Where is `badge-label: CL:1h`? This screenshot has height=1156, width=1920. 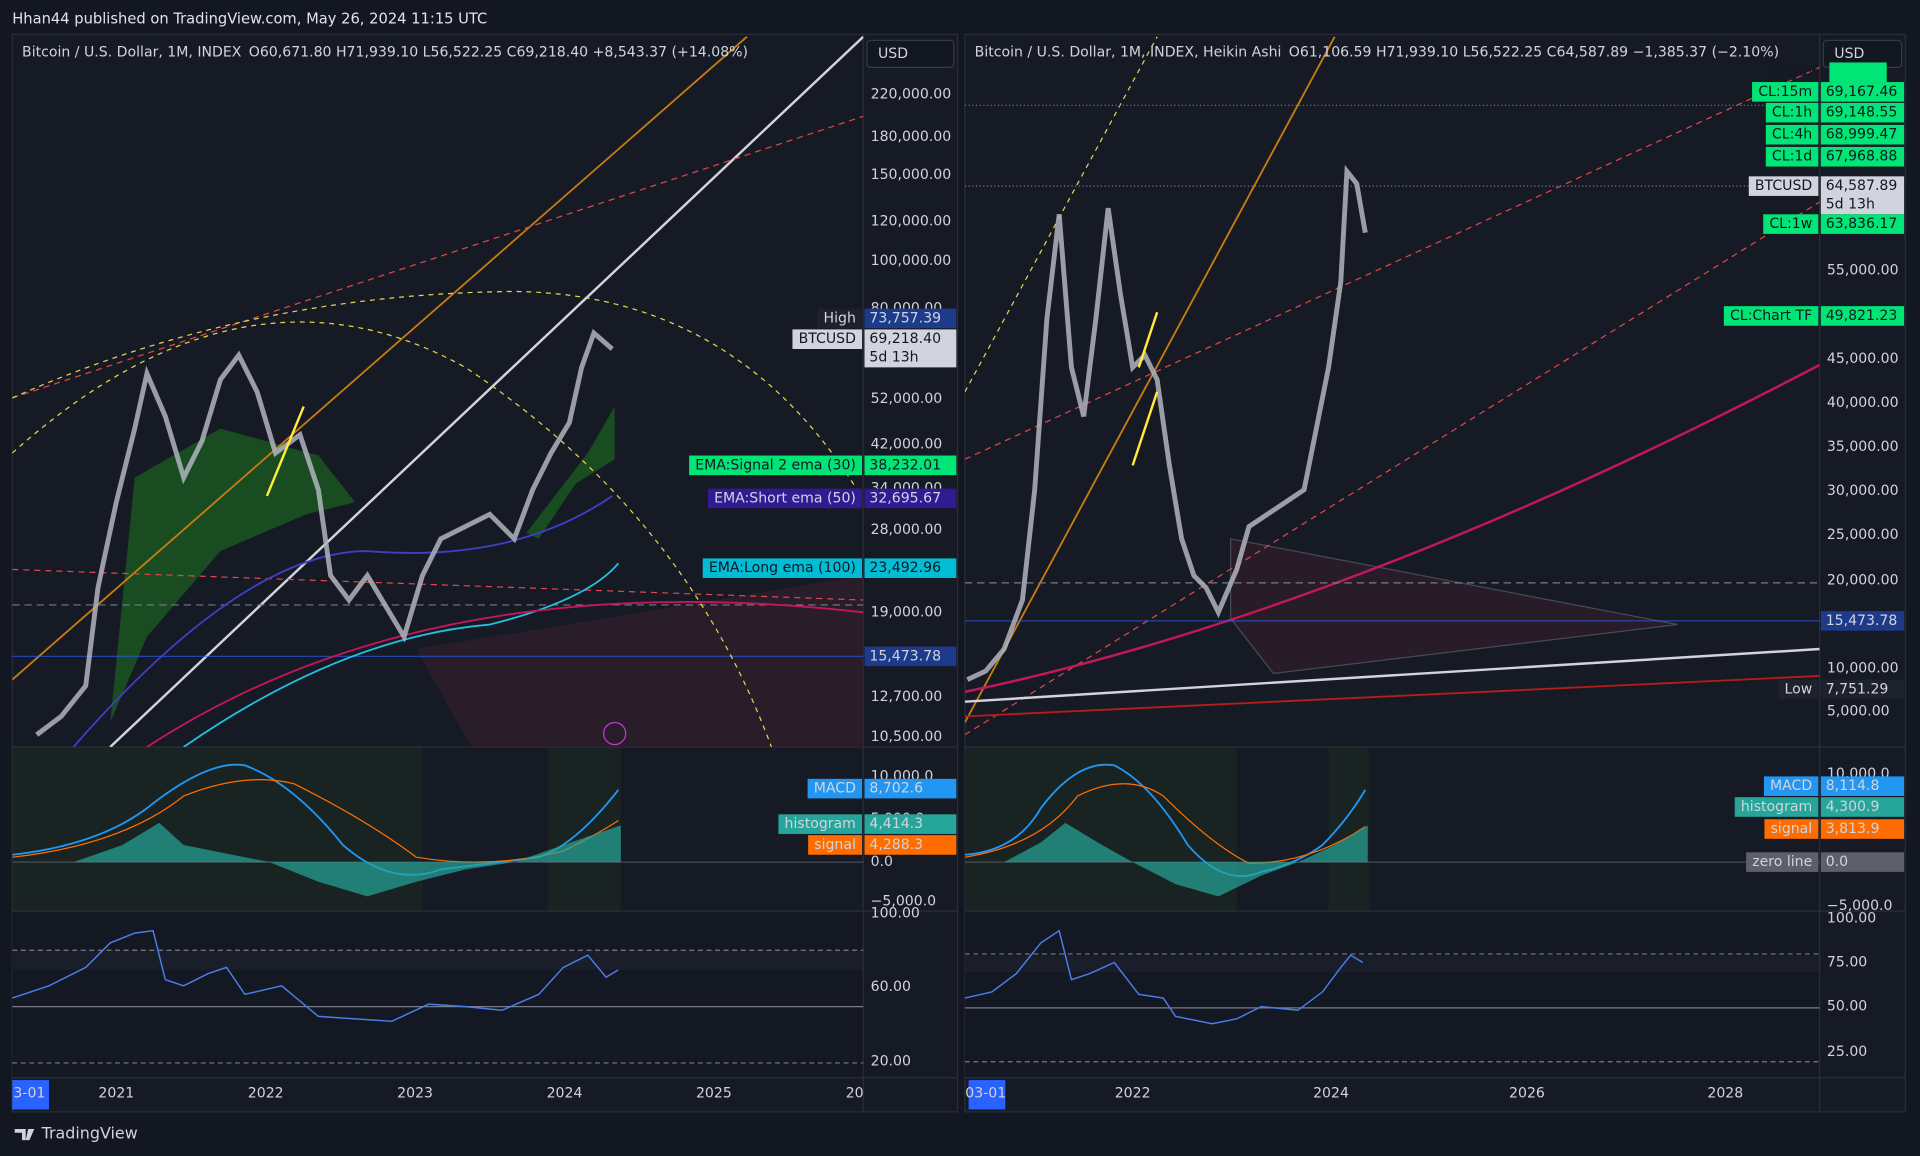 badge-label: CL:1h is located at coordinates (1792, 113).